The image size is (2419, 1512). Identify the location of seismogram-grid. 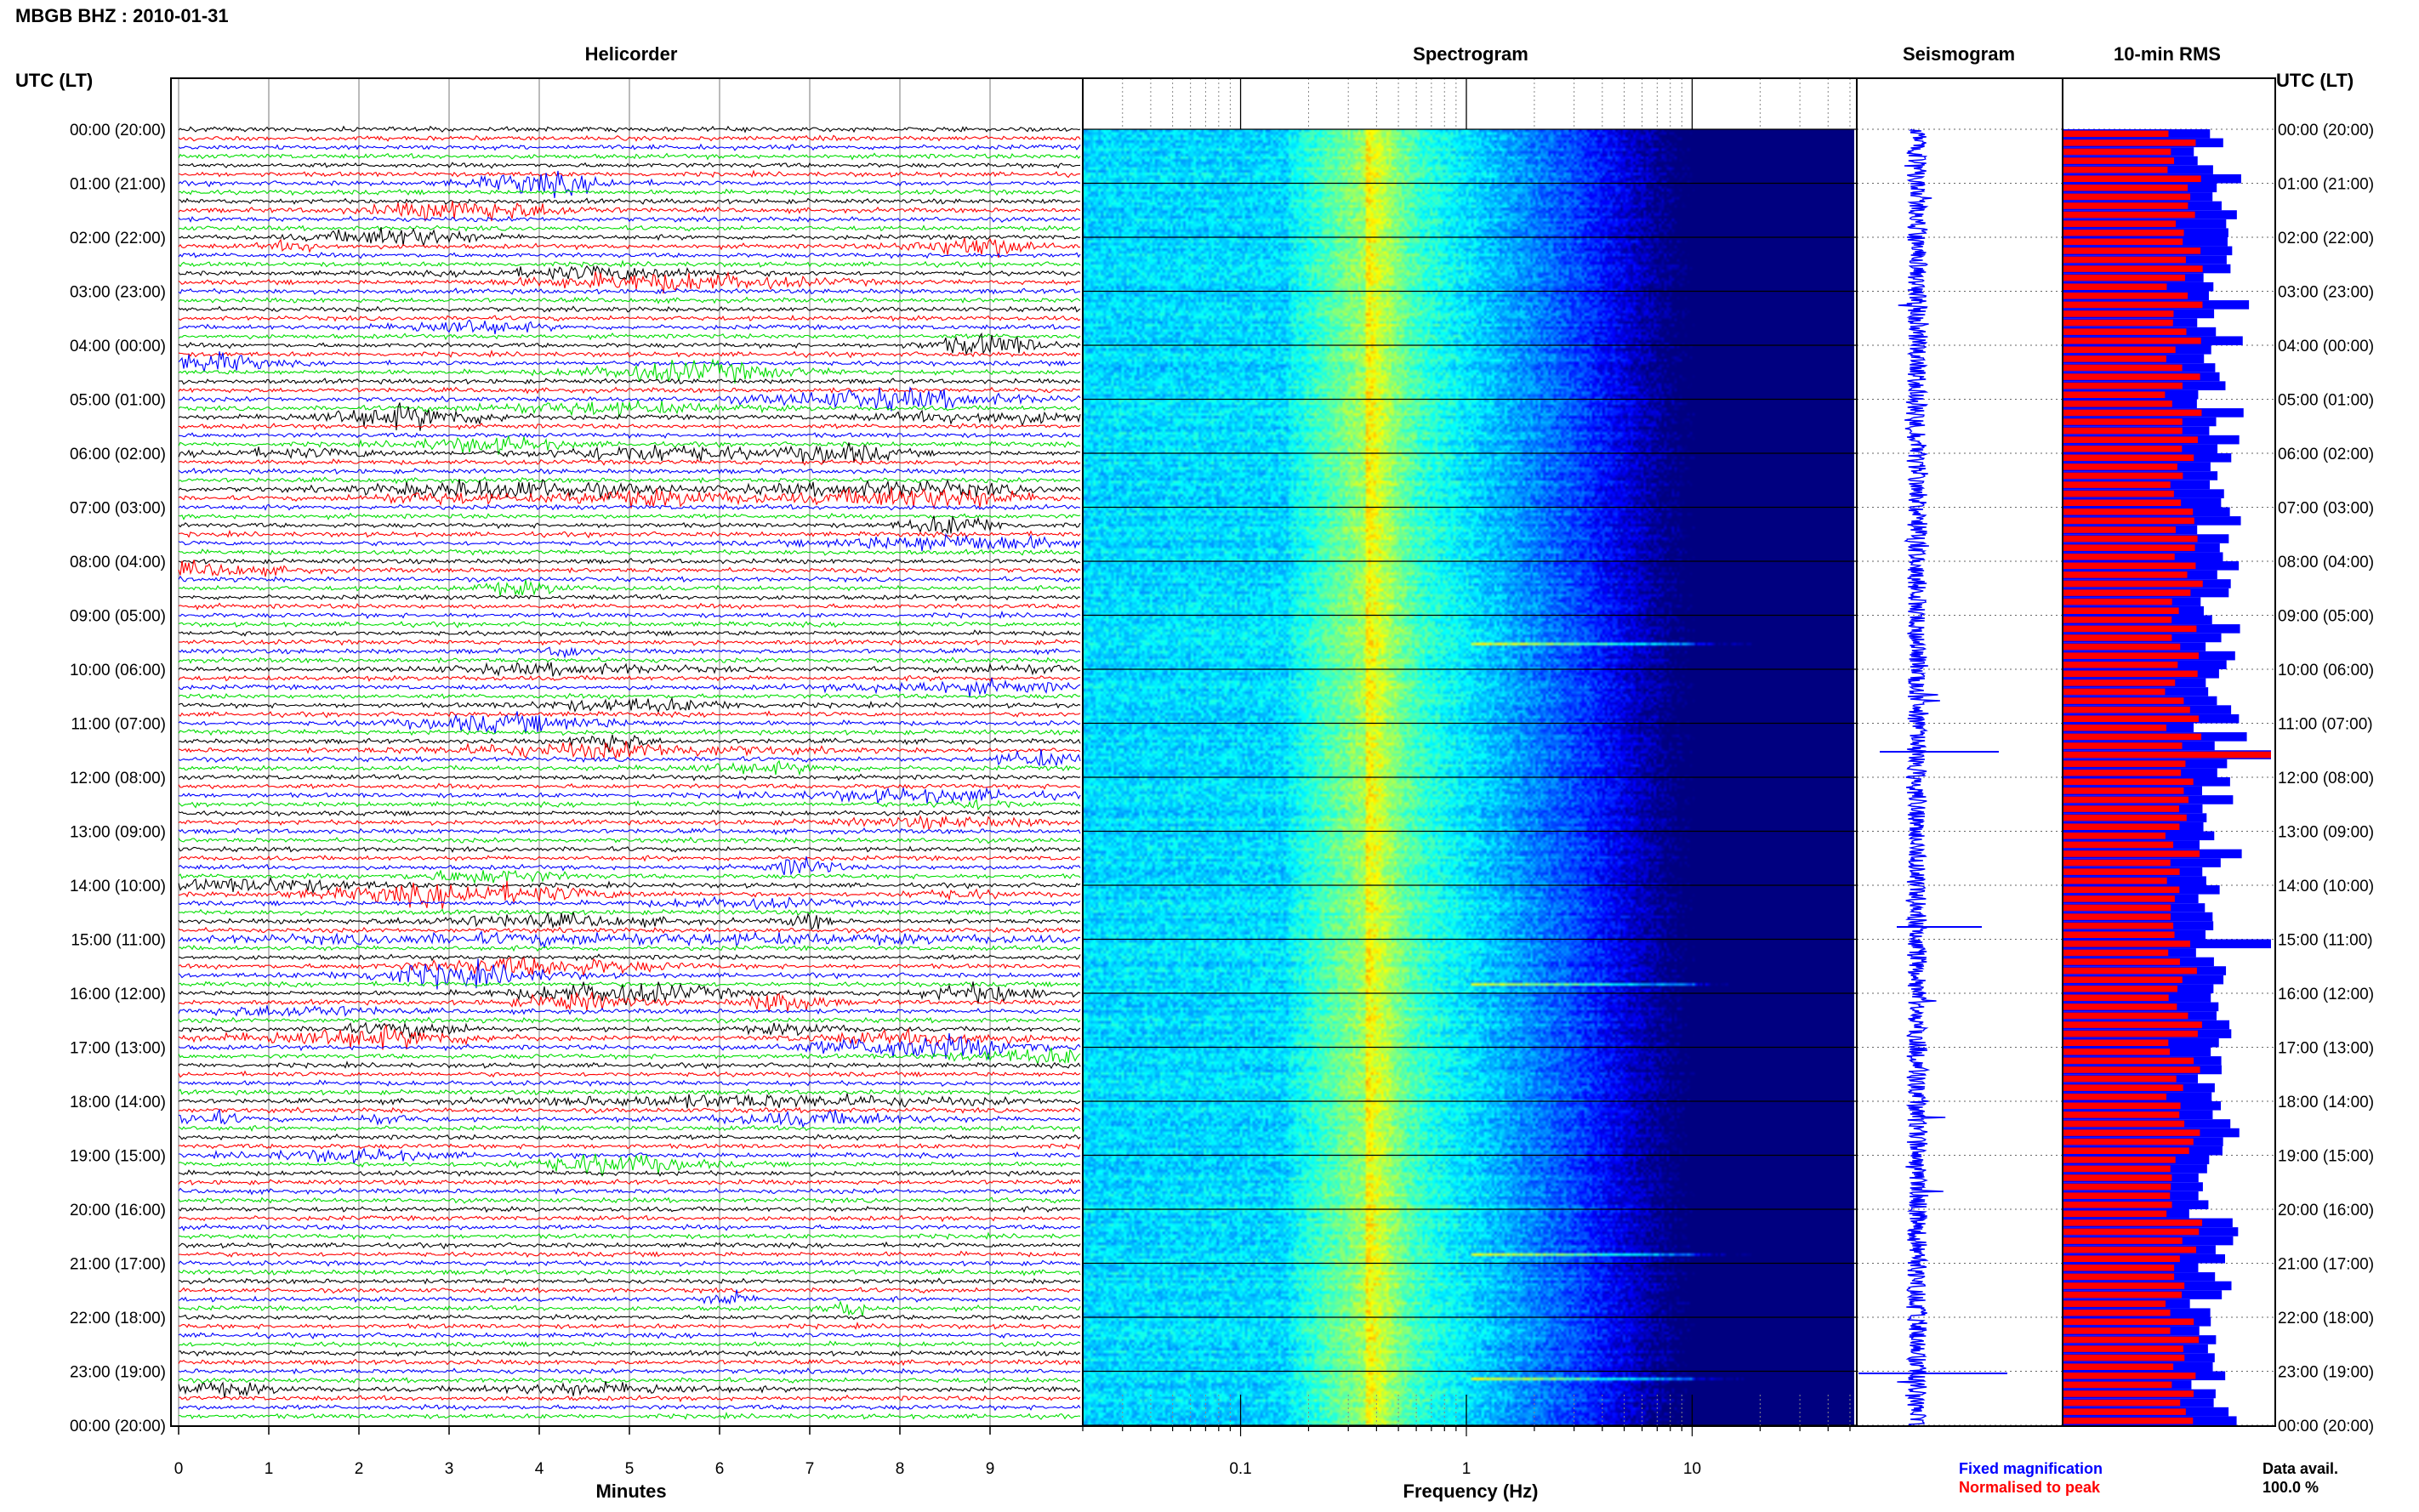
(1960, 777).